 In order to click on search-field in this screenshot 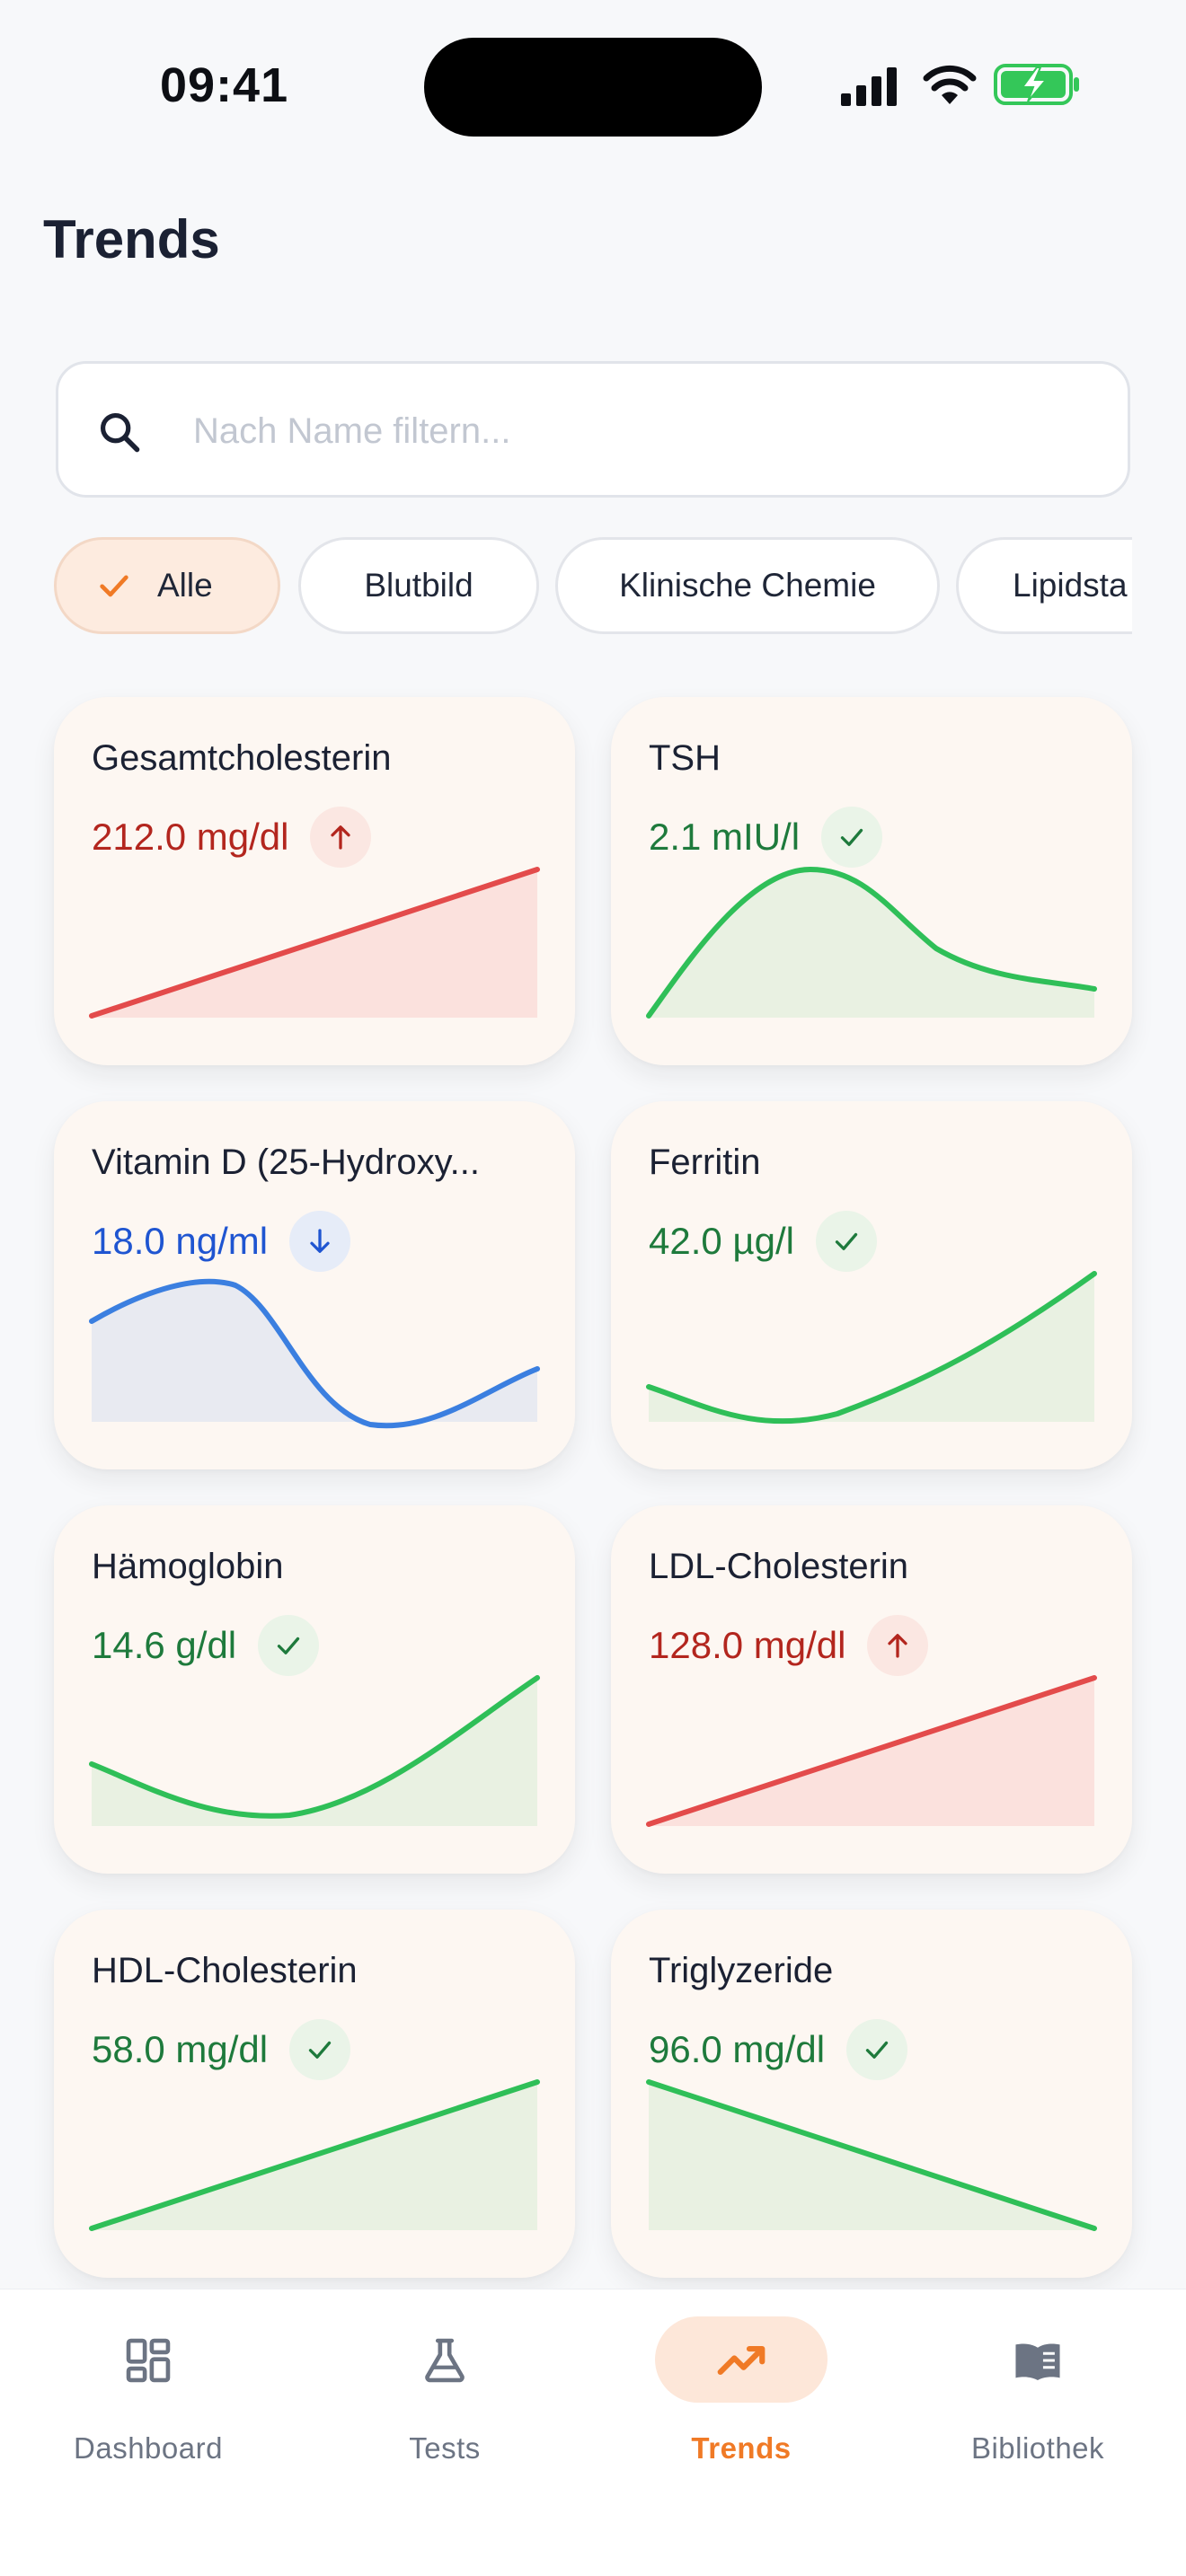, I will do `click(593, 429)`.